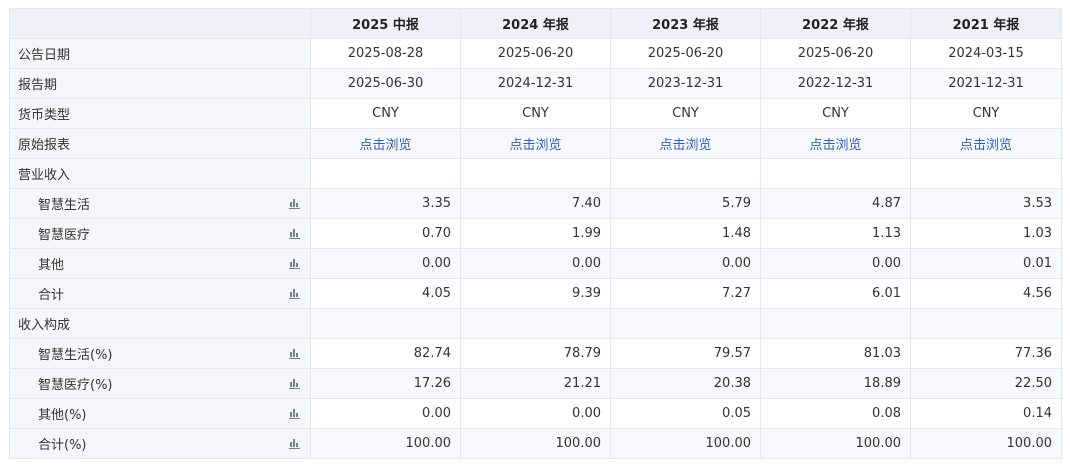  Describe the element at coordinates (160, 203) in the screenshot. I see `row-label: 智慧生活` at that location.